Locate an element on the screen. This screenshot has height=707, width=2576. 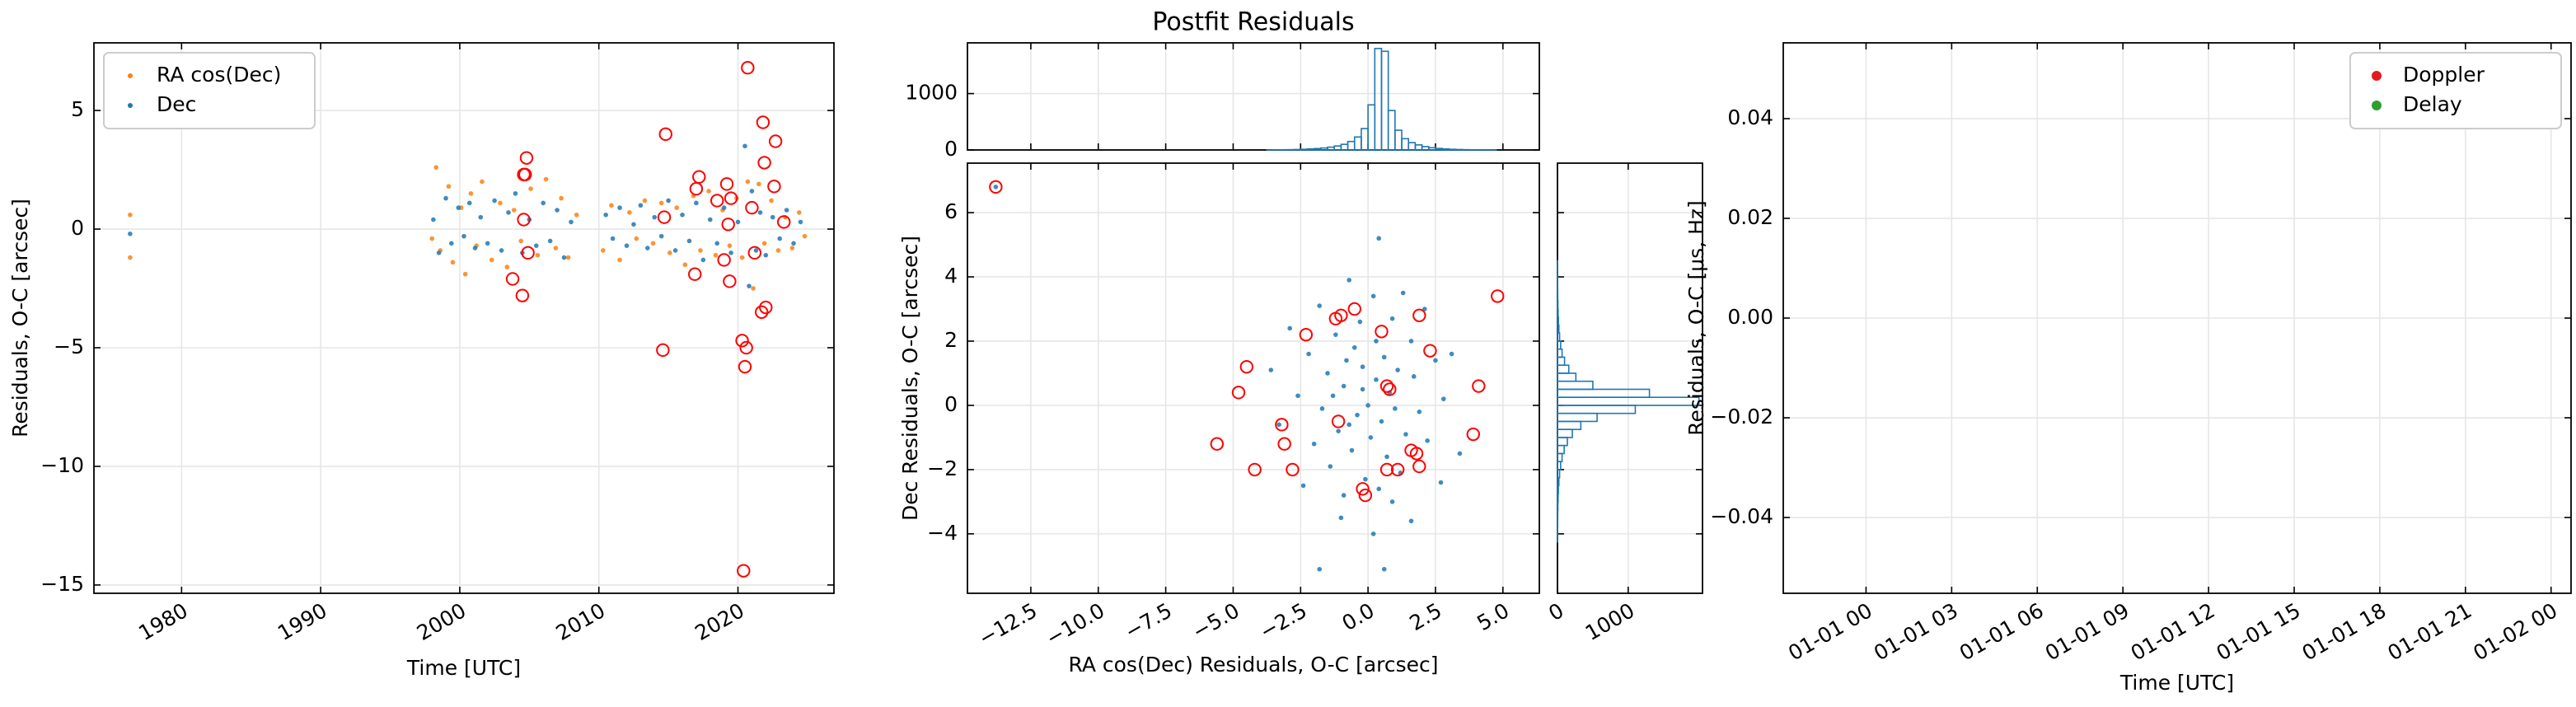
x-tick-label: −5.0 is located at coordinates (1216, 621).